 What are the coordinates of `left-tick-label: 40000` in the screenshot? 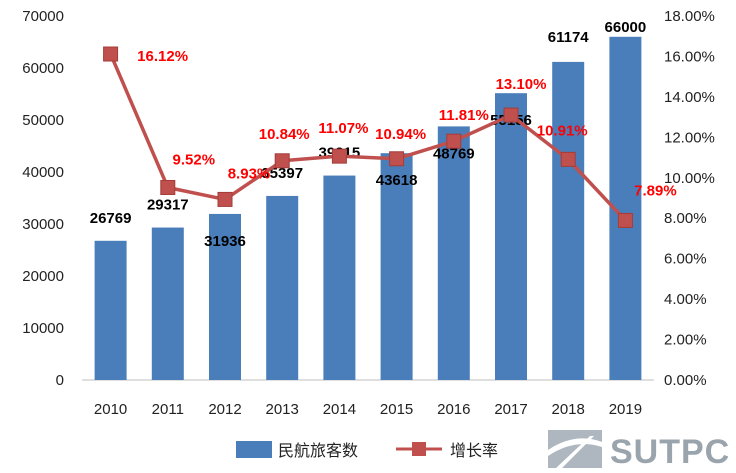 It's located at (43, 172).